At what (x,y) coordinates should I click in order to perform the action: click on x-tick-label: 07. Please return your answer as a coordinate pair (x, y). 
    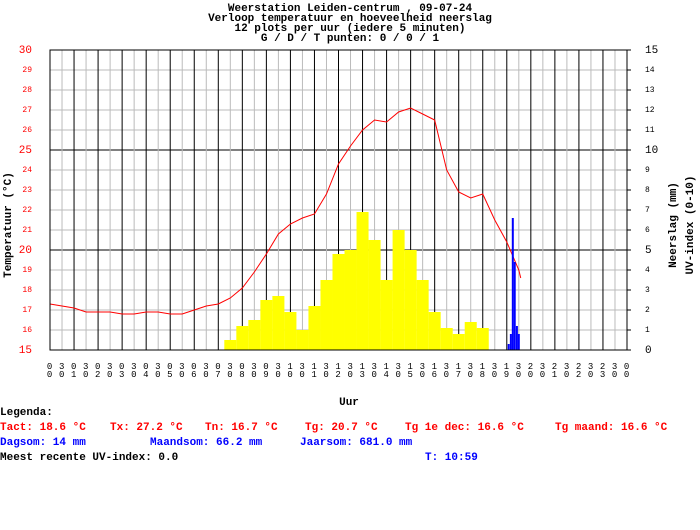
    Looking at the image, I should click on (218, 370).